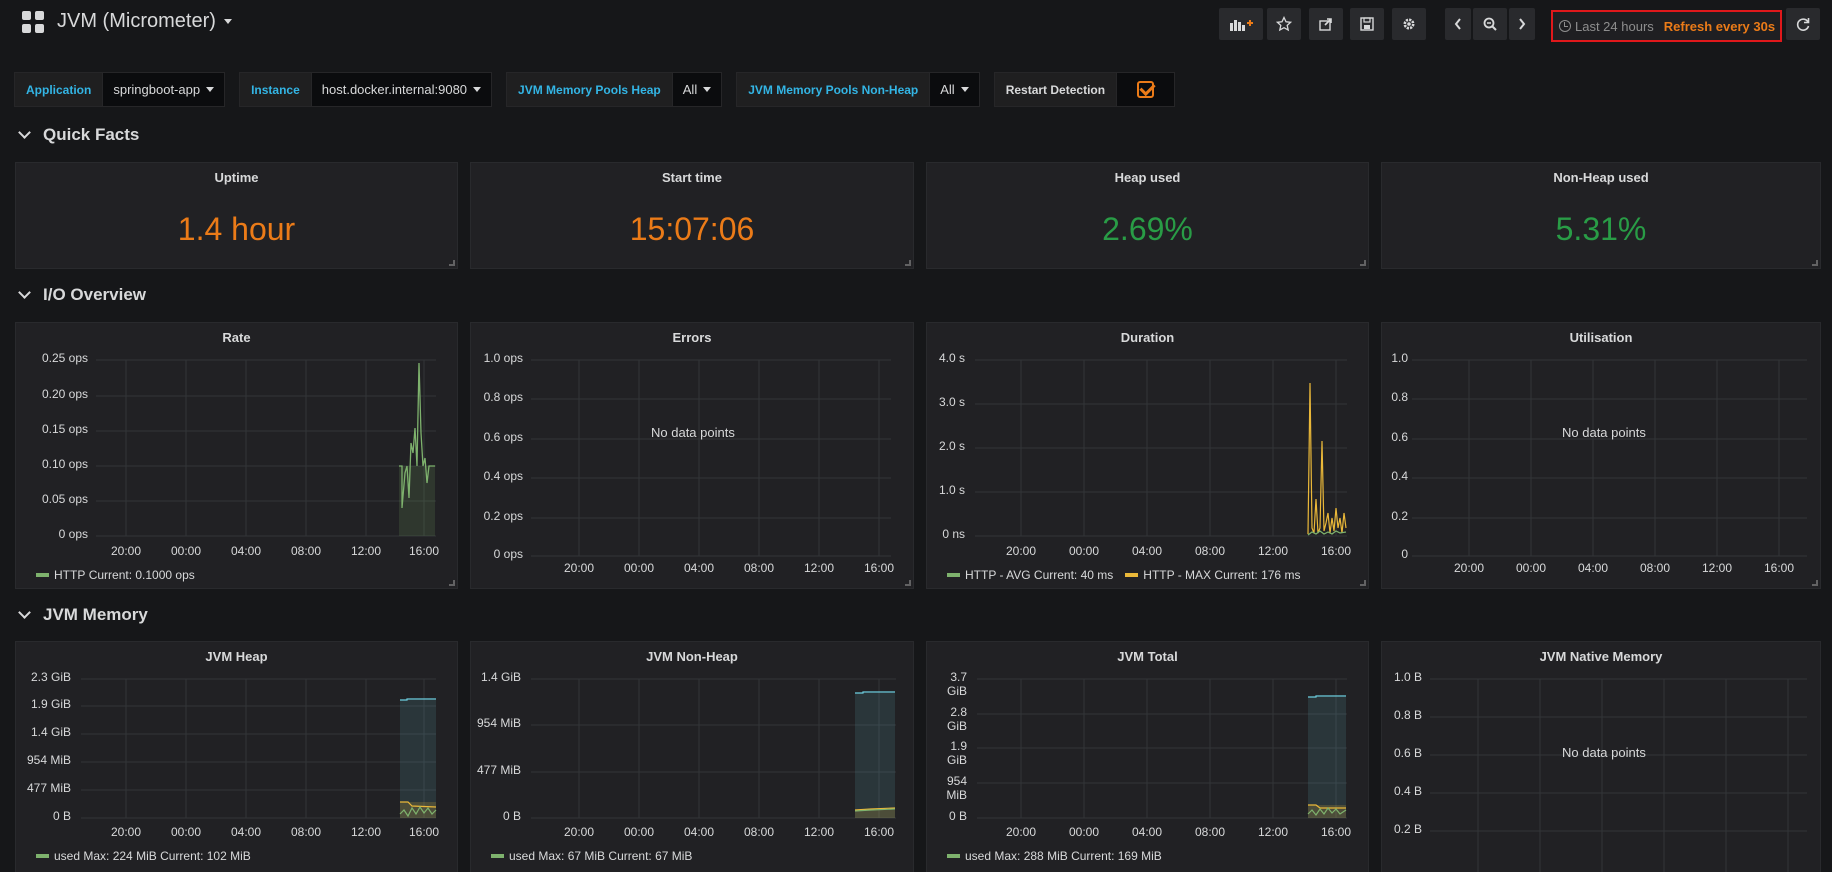 The width and height of the screenshot is (1832, 872). Describe the element at coordinates (1666, 26) in the screenshot. I see `time-range-picker: Last 24 hours Refresh every 30s` at that location.